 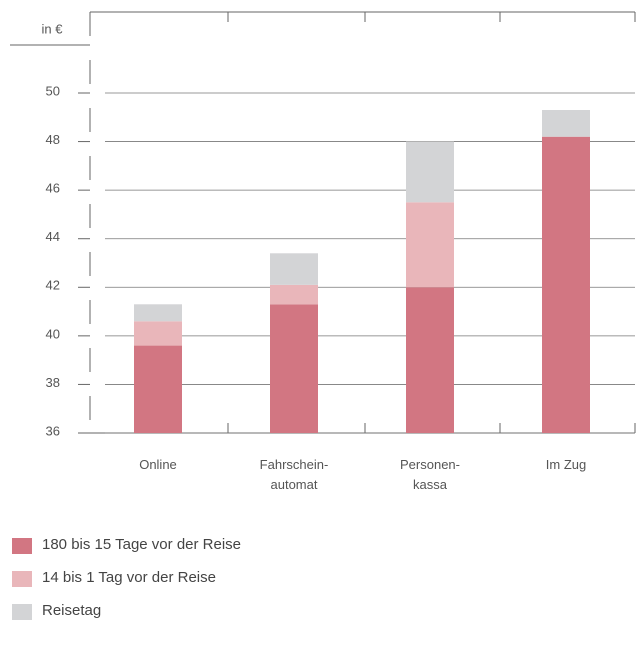 What do you see at coordinates (158, 464) in the screenshot?
I see `x-tick-label: Online` at bounding box center [158, 464].